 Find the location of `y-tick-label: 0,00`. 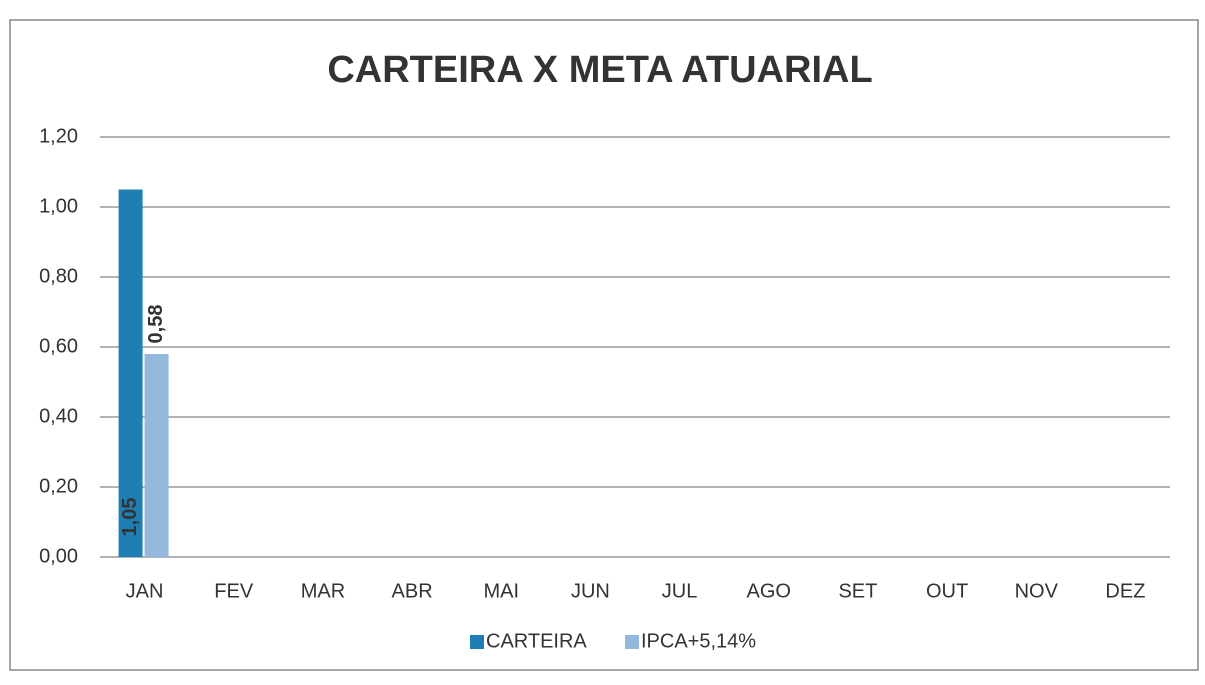

y-tick-label: 0,00 is located at coordinates (58, 556).